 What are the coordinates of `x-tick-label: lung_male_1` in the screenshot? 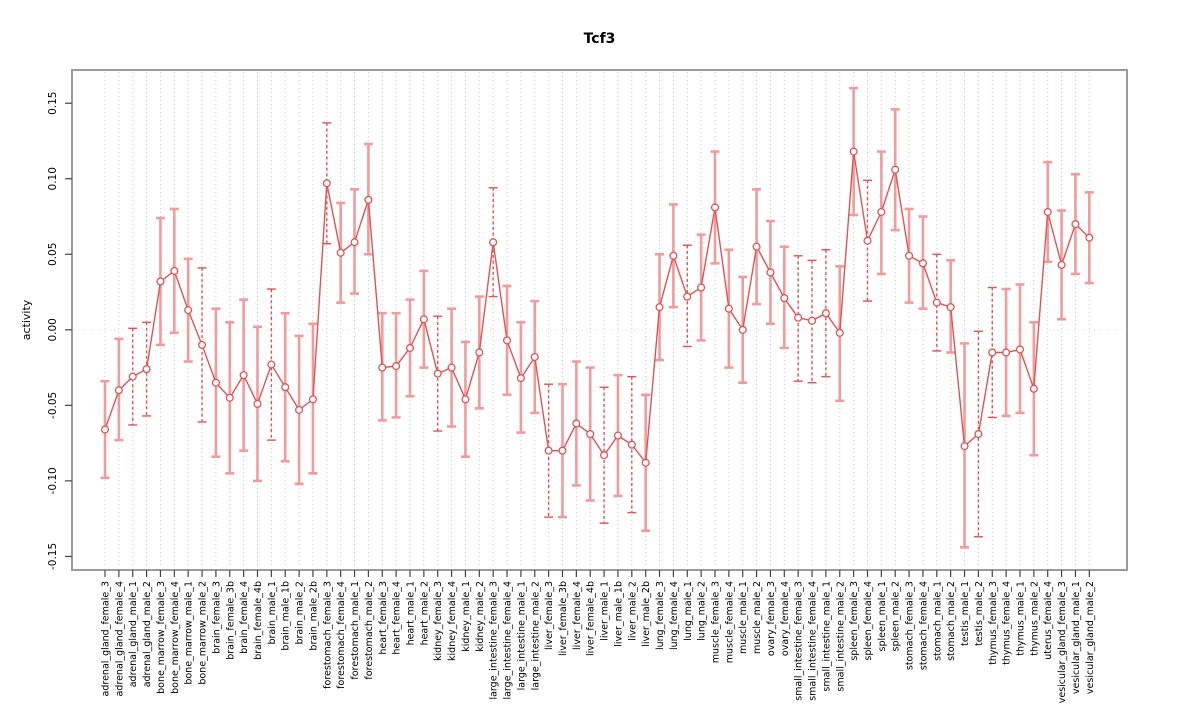 It's located at (688, 611).